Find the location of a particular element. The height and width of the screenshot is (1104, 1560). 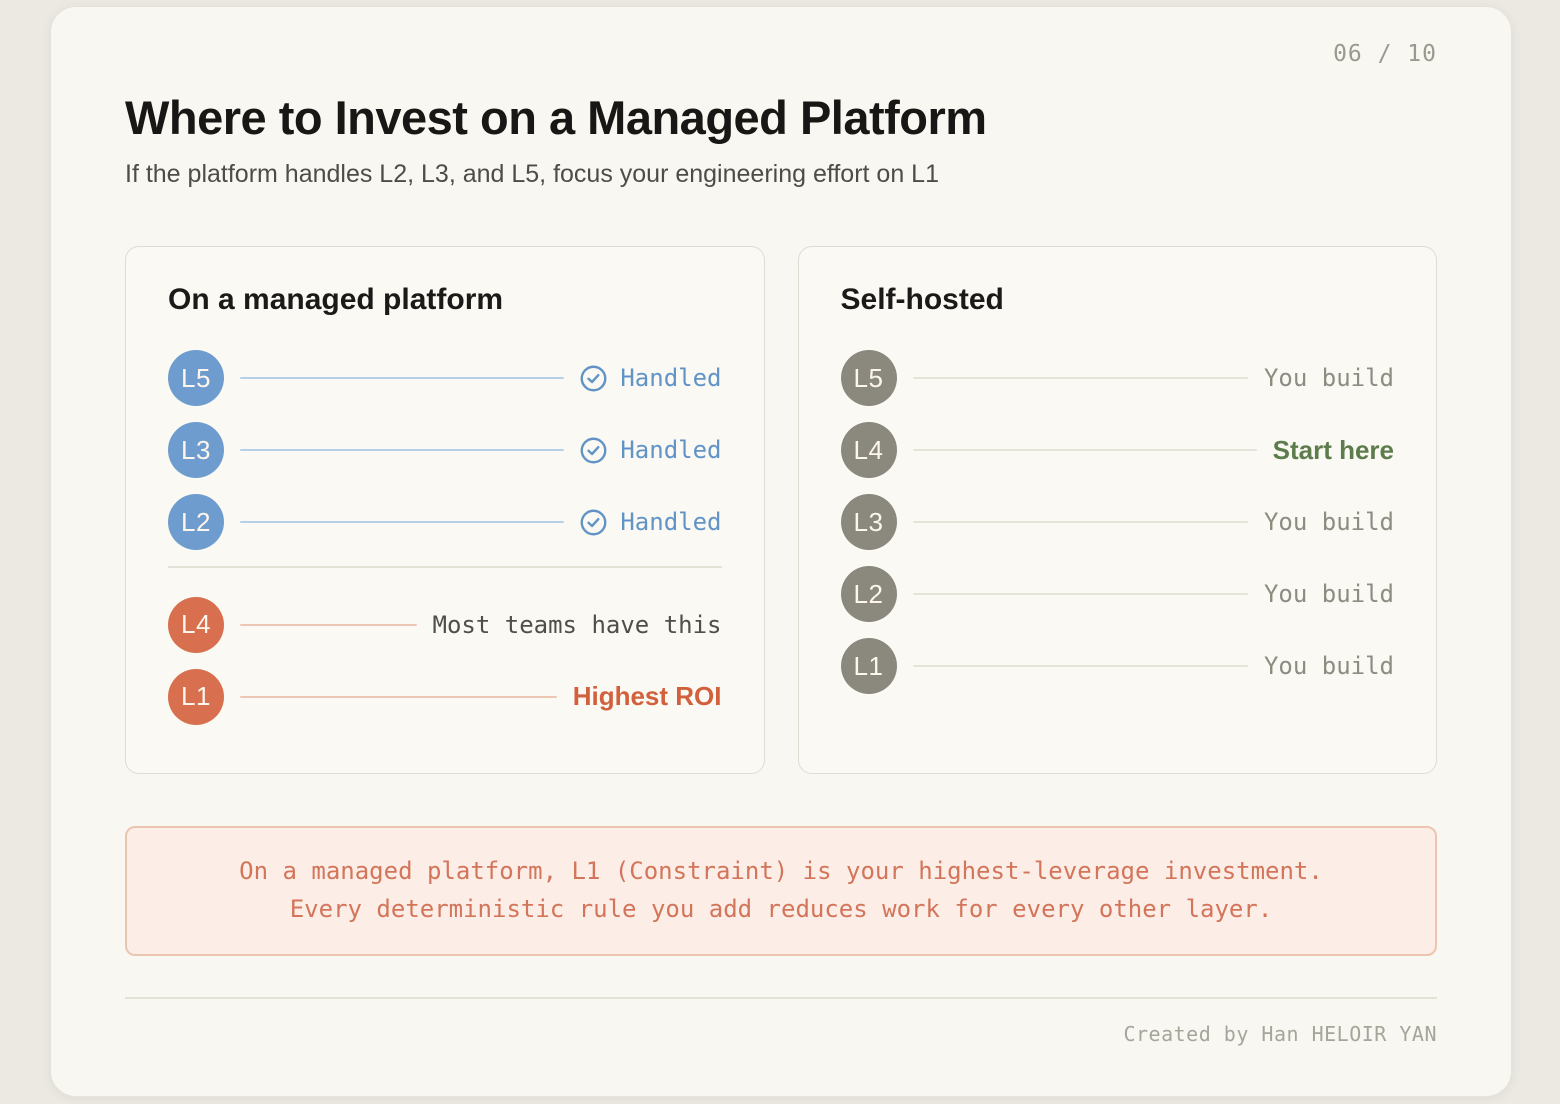

layer-row-l4: L4 Most teams have this is located at coordinates (445, 624).